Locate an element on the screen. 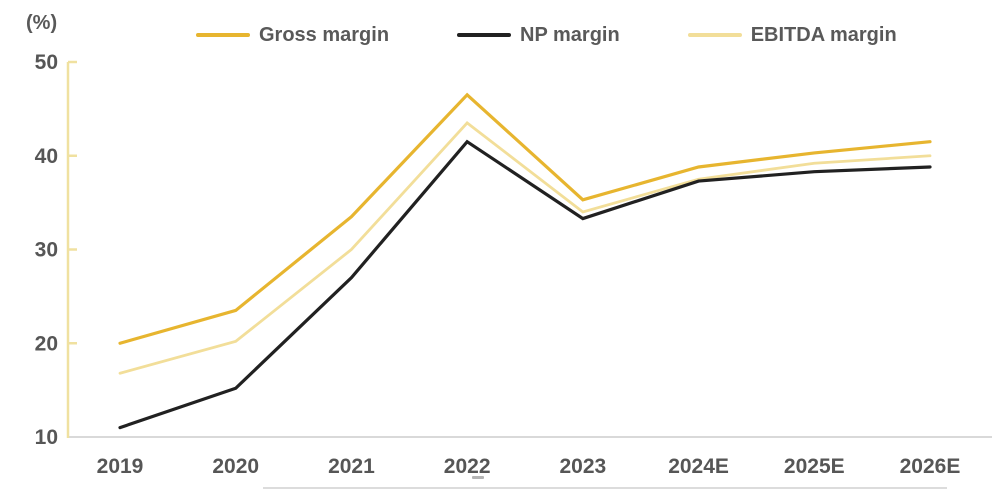  x-tick-label: 2024E is located at coordinates (698, 466).